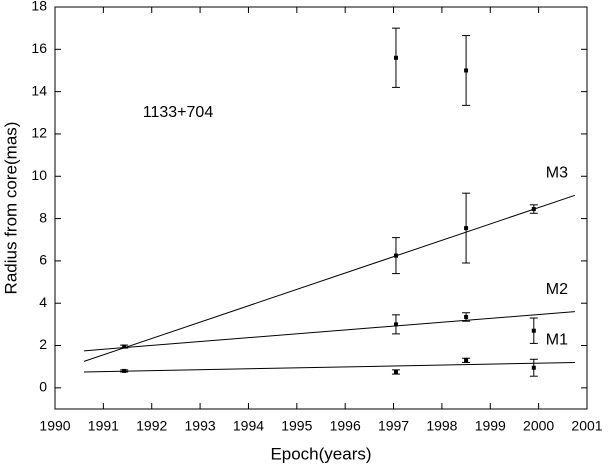 The image size is (615, 467). Describe the element at coordinates (490, 426) in the screenshot. I see `x-tick-label: 1999` at that location.